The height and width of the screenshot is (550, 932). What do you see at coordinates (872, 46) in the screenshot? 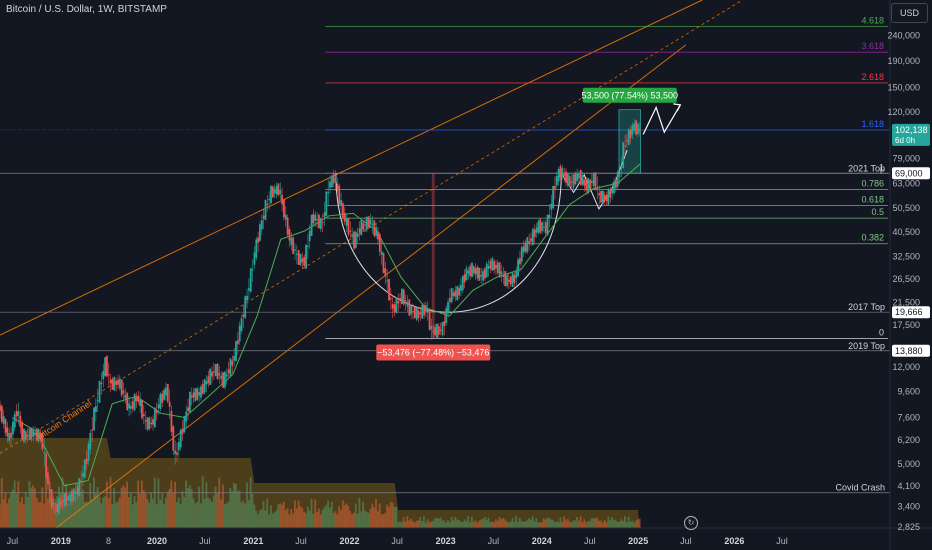
I see `fib-level-label: 3.618` at bounding box center [872, 46].